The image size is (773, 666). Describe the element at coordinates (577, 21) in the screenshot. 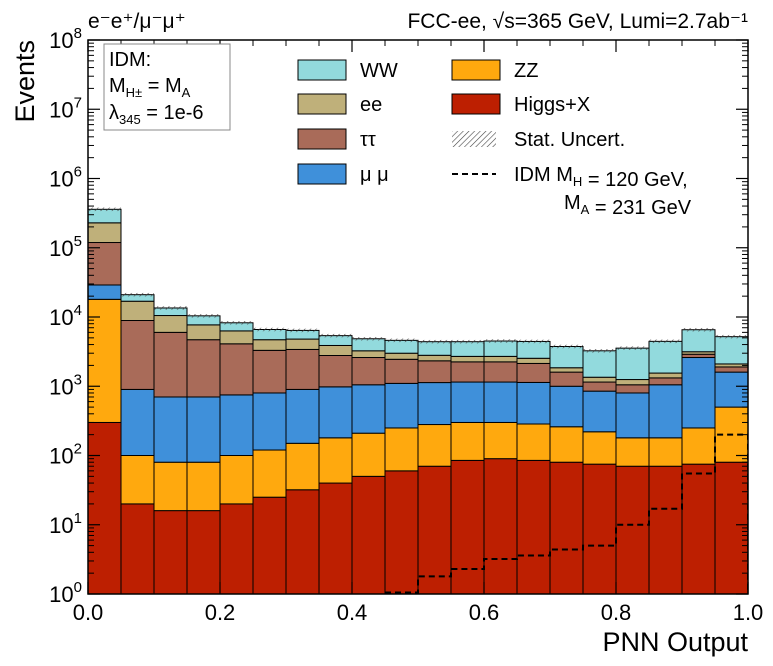

I see `experiment-label: FCC-ee, √s=365 GeV, Lumi=2.7ab⁻¹` at that location.